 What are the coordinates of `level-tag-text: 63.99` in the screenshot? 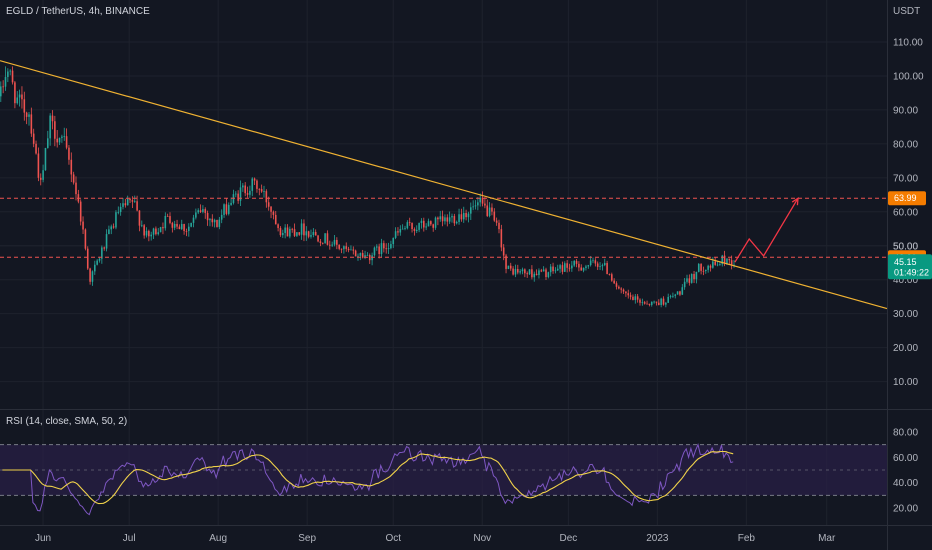 It's located at (905, 198).